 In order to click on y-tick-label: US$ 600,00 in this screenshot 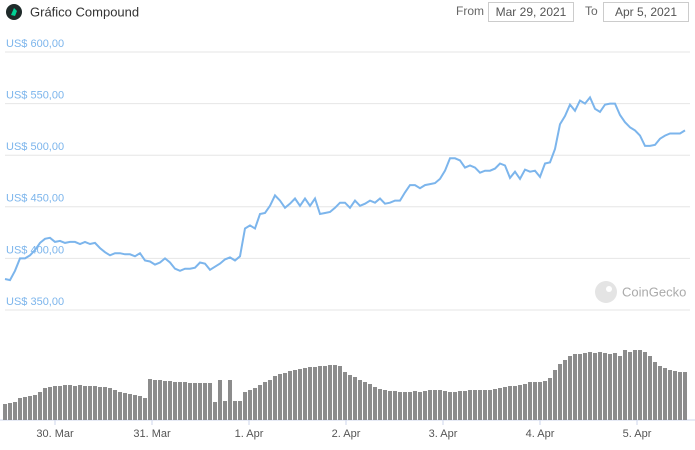, I will do `click(35, 44)`.